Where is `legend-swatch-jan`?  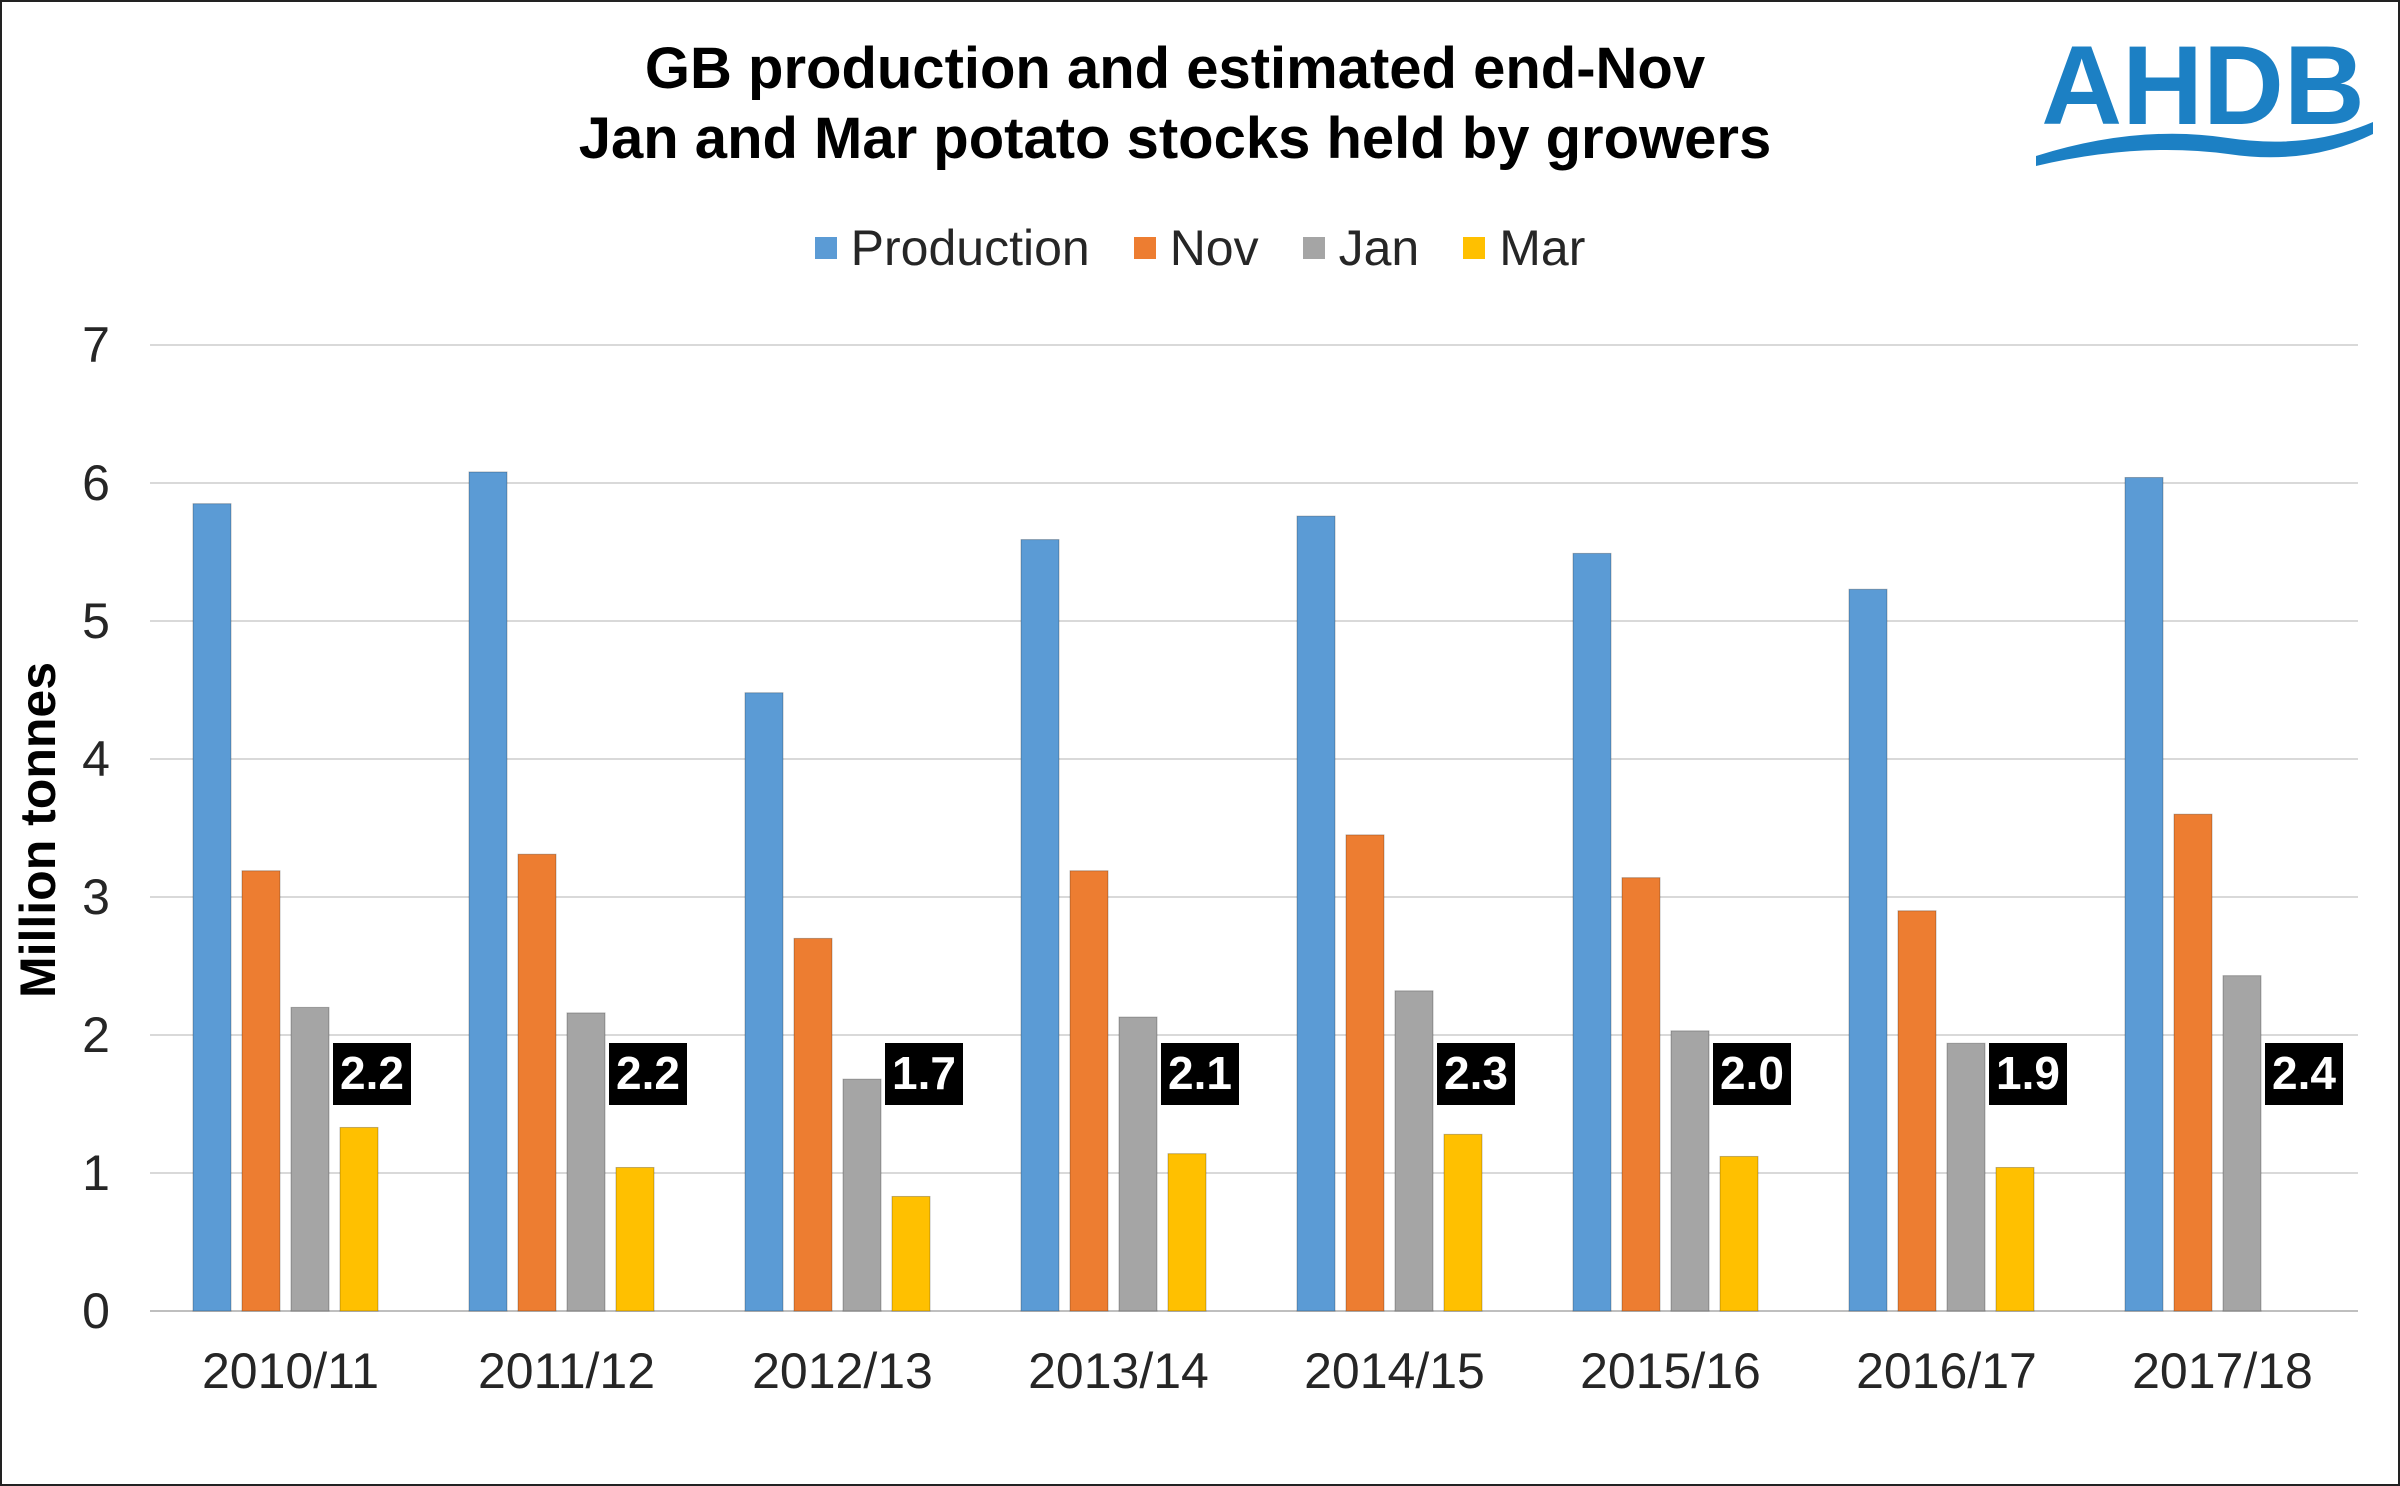
legend-swatch-jan is located at coordinates (1313, 248).